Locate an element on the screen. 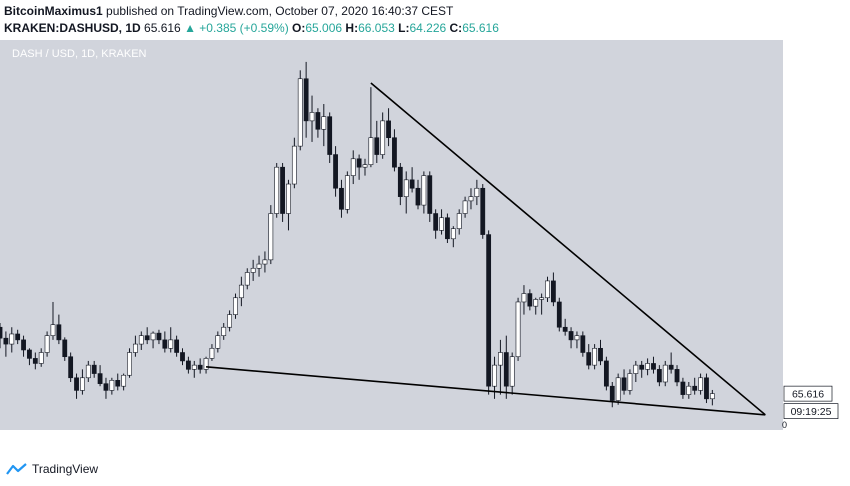  x-tick-label: 17 is located at coordinates (371, 442).